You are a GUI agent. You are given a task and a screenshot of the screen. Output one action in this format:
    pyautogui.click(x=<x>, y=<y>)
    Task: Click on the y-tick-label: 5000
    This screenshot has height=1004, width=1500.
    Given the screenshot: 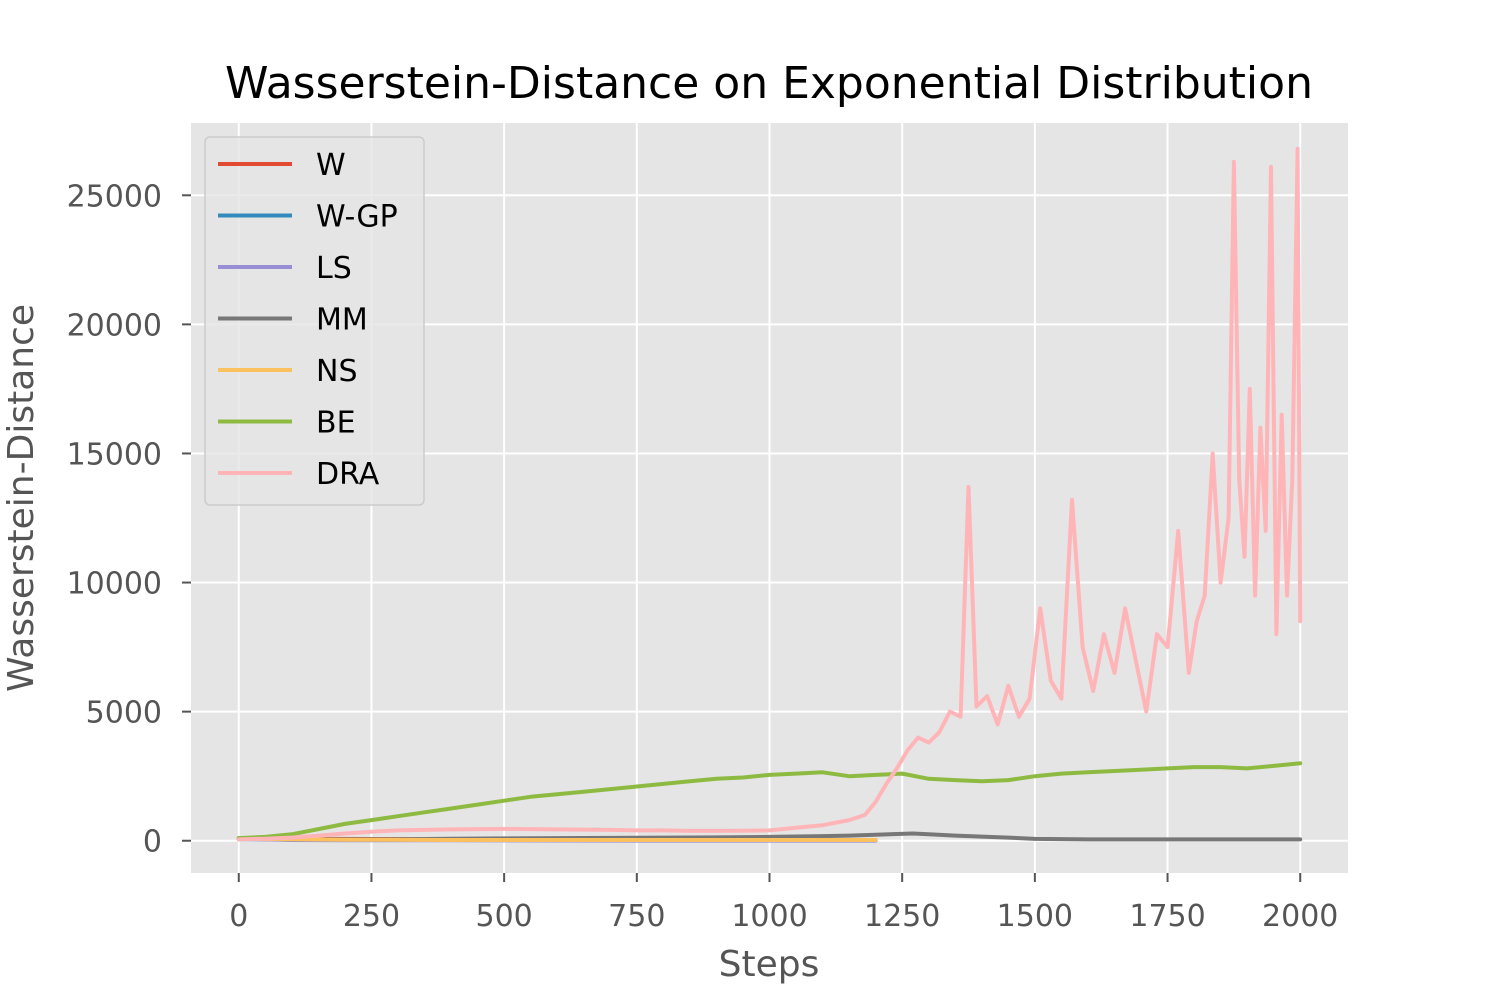 What is the action you would take?
    pyautogui.click(x=124, y=713)
    